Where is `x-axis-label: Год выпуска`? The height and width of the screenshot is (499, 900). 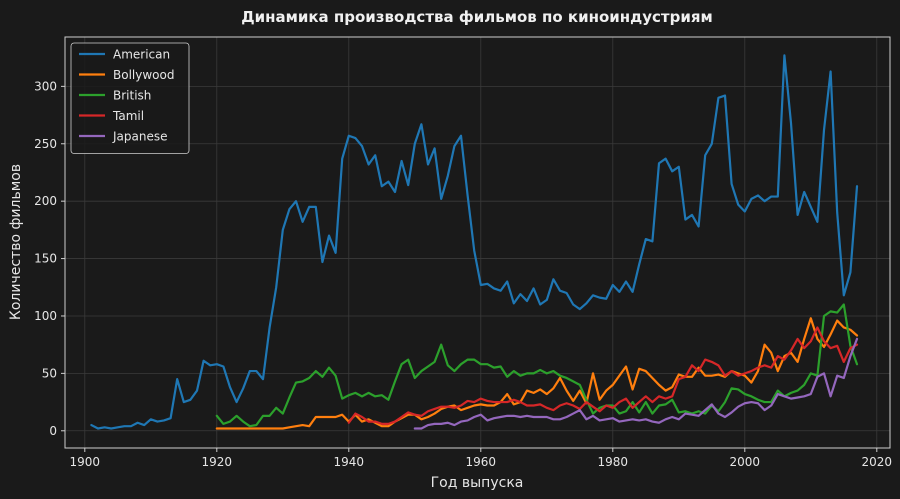 x-axis-label: Год выпуска is located at coordinates (477, 483).